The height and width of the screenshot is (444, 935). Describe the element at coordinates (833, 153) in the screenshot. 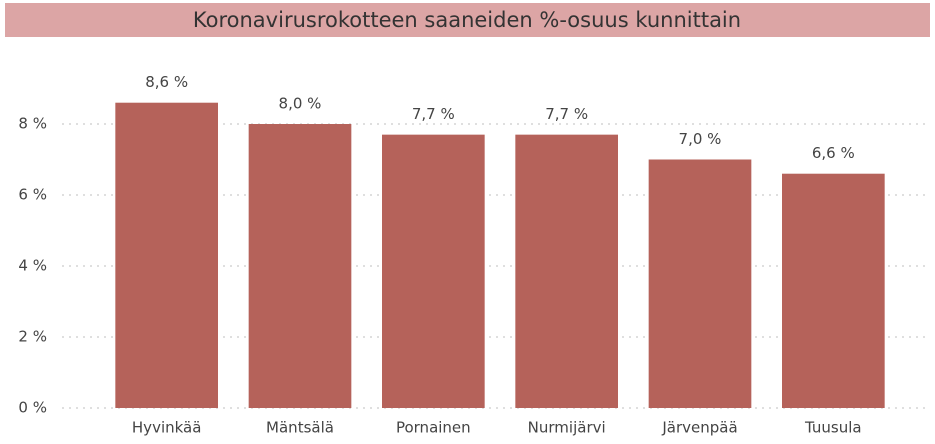

I see `data-label: 6,6 %` at that location.